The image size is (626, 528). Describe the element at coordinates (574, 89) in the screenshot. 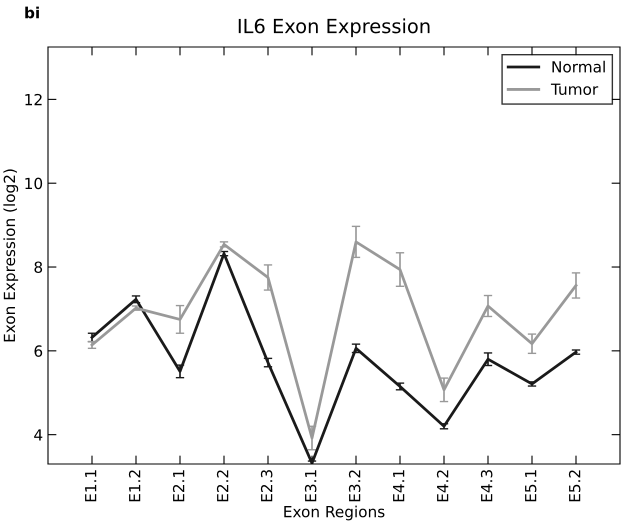

I see `legend-label: Tumor` at that location.